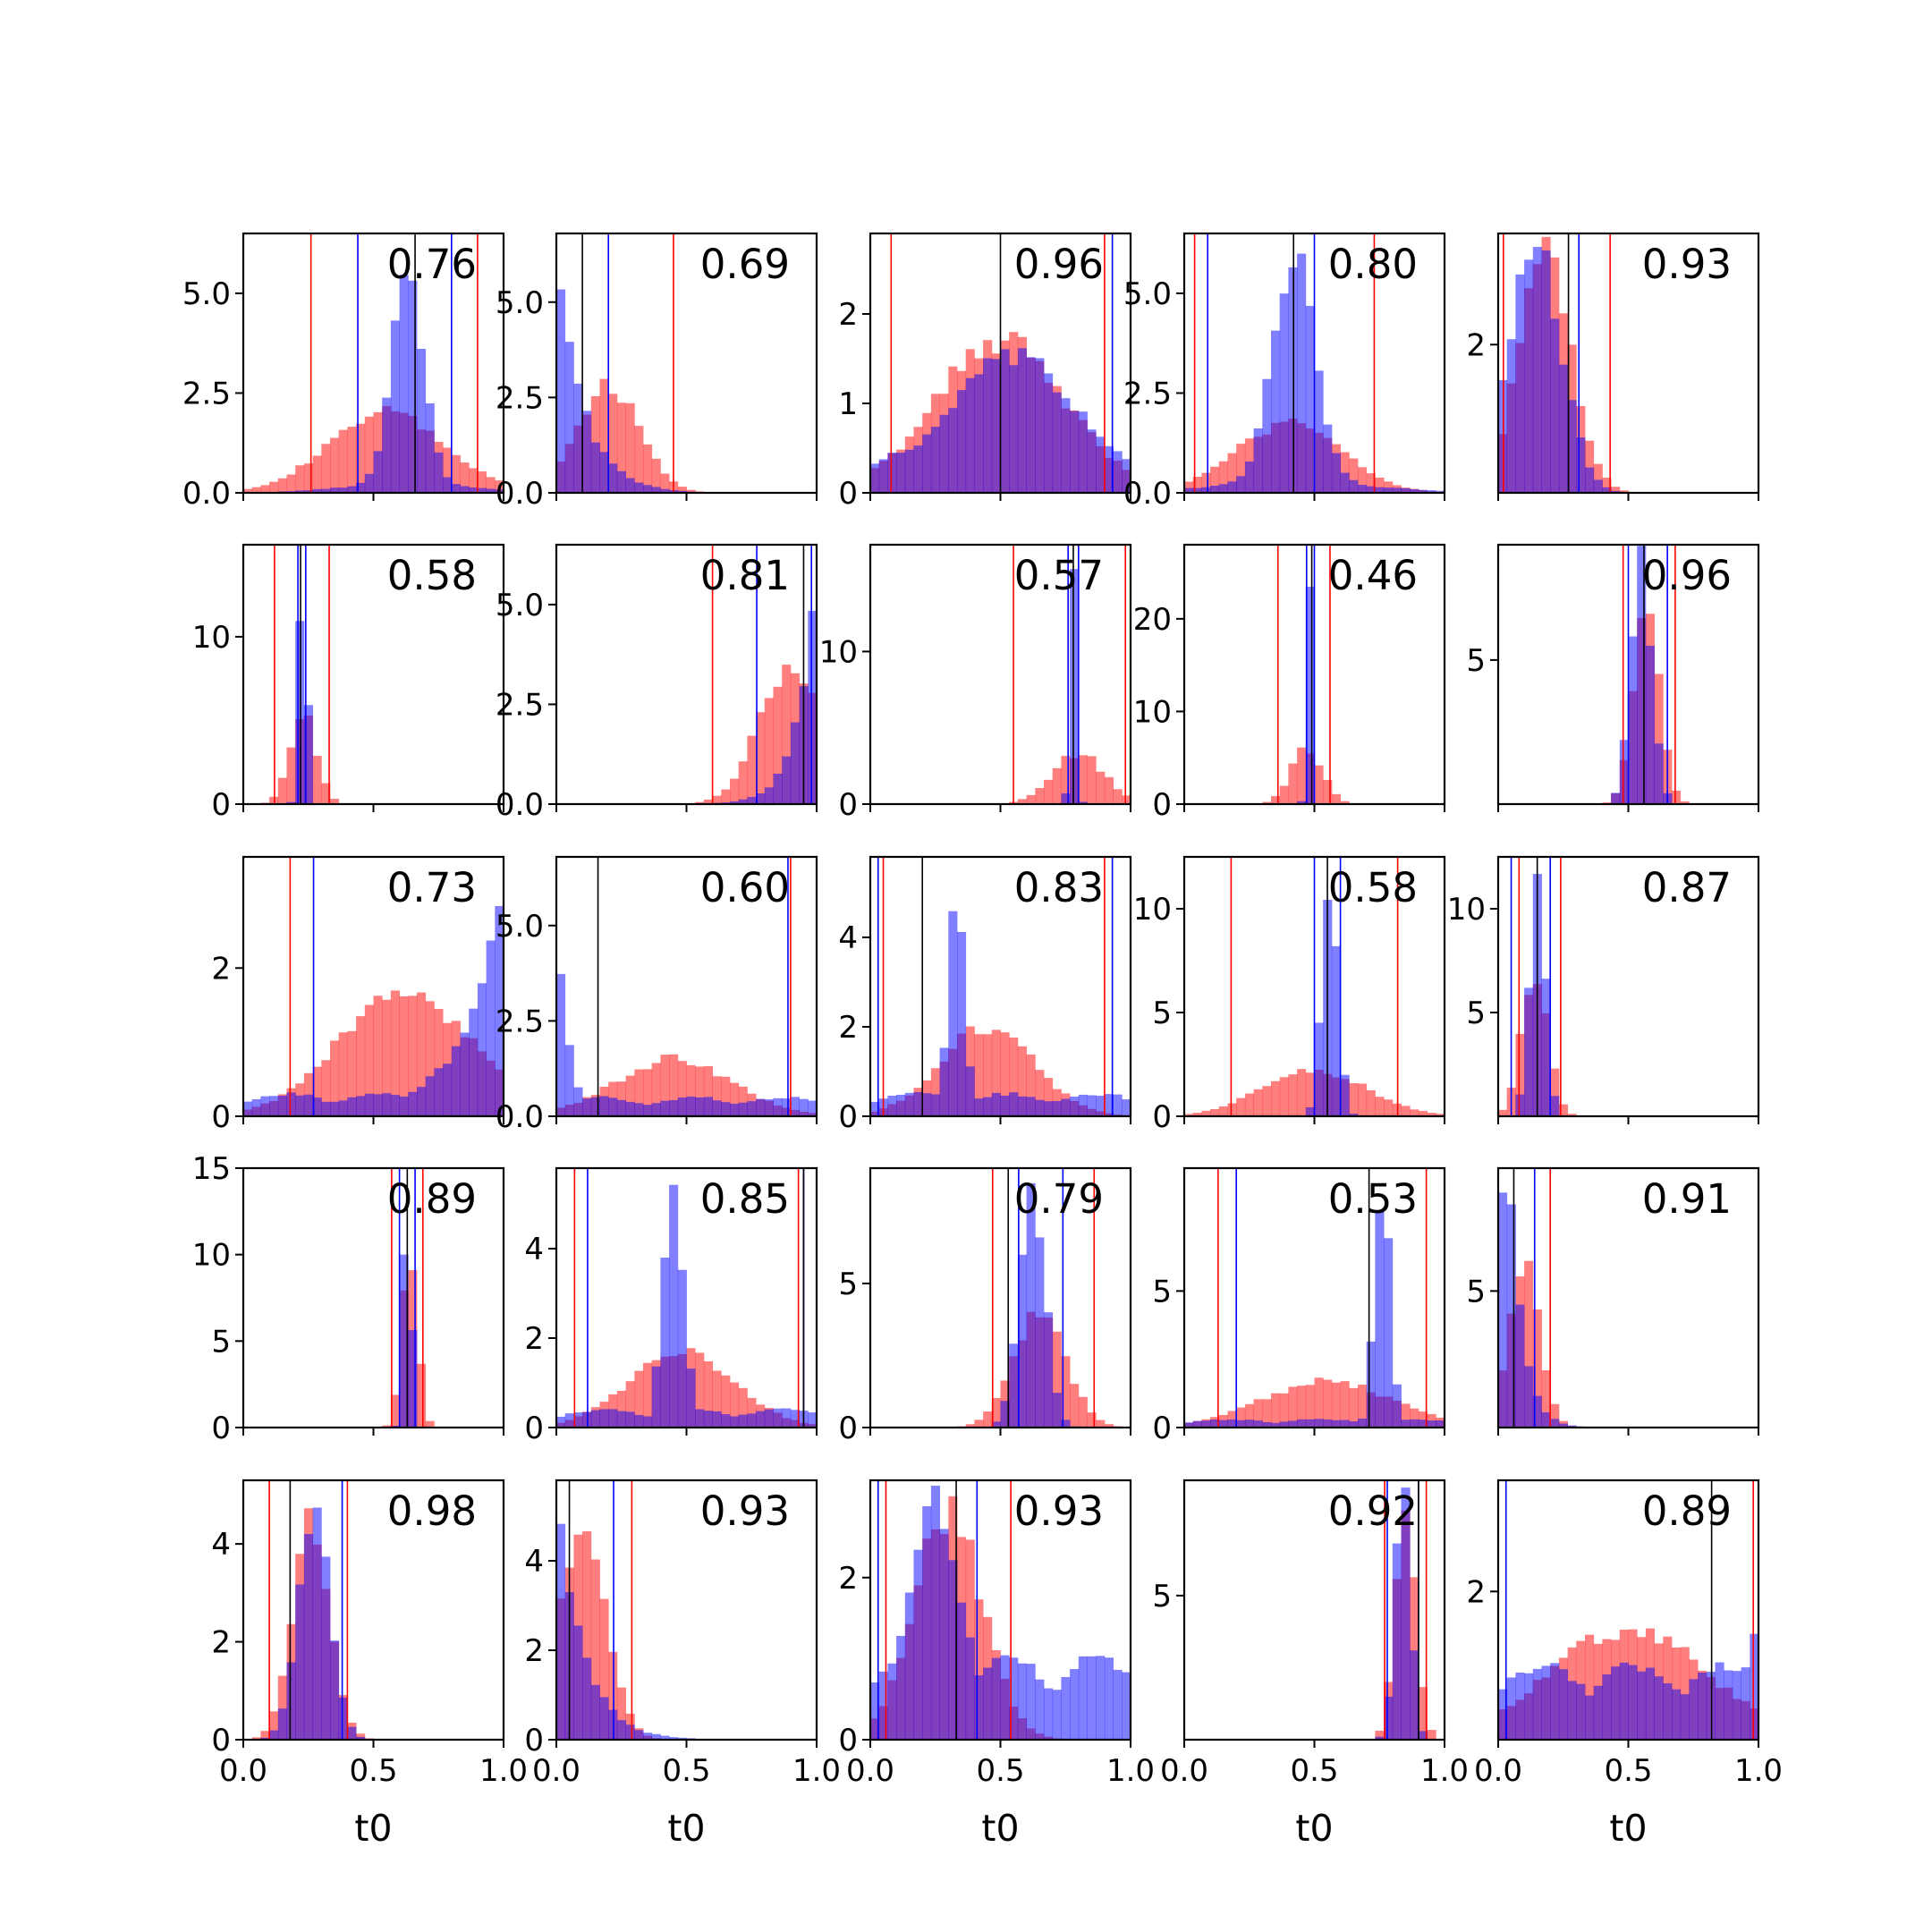  Describe the element at coordinates (534, 1249) in the screenshot. I see `y-tick-label: 4` at that location.